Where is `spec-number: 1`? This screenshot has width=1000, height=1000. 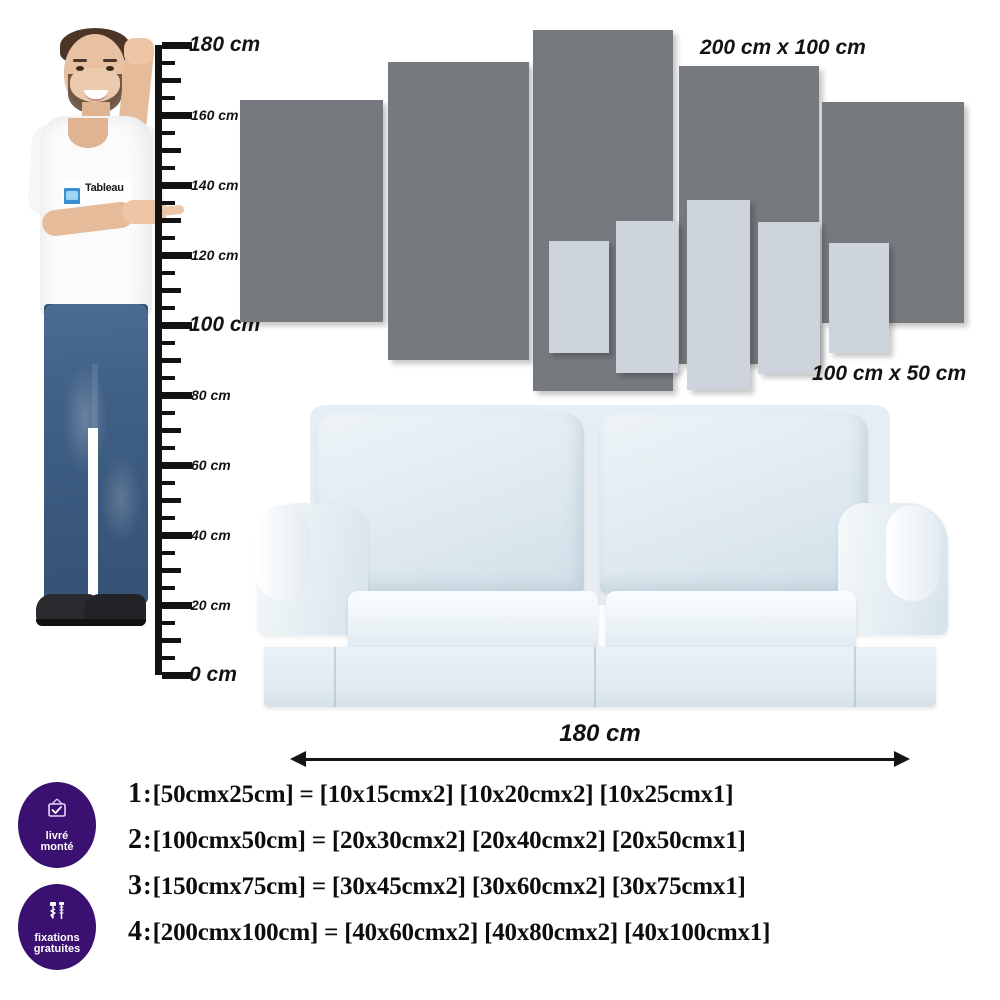
spec-number: 1 is located at coordinates (135, 793).